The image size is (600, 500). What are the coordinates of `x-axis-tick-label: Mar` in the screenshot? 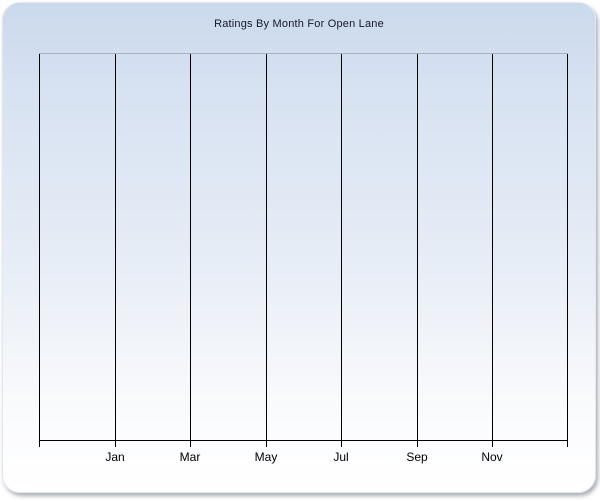 It's located at (190, 457).